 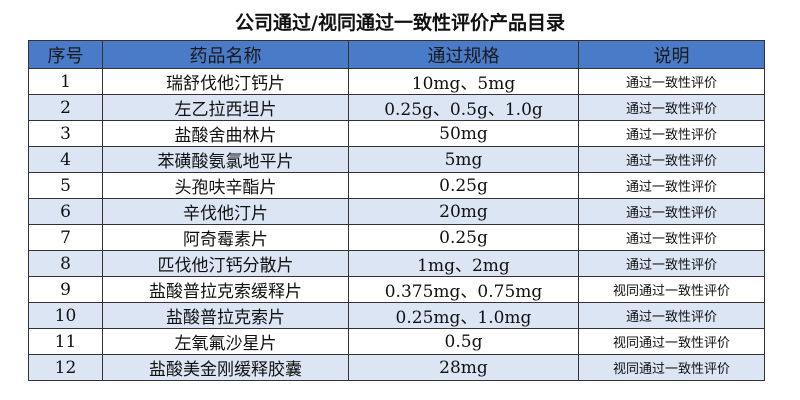 I want to click on table-cell: 4, so click(x=65, y=159).